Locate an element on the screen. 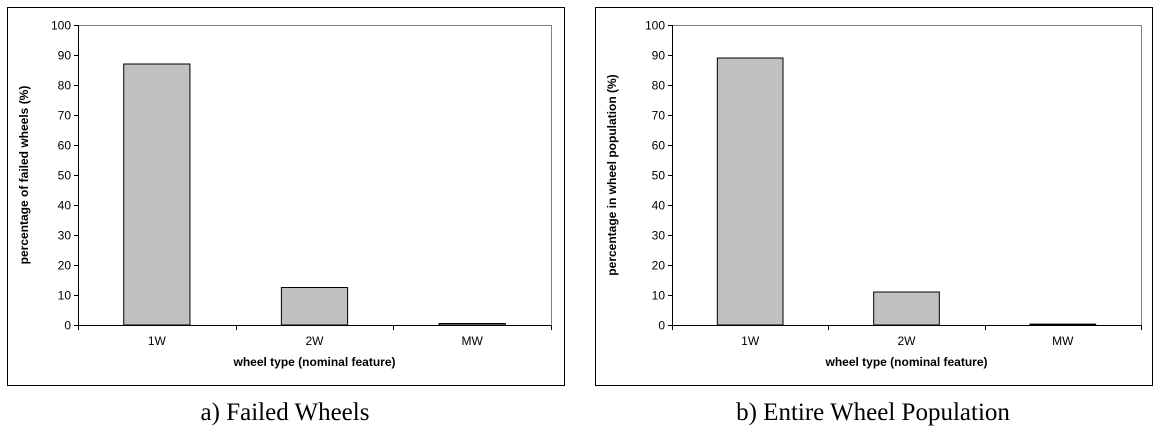  y-axis-title: percentage of failed wheels (%) is located at coordinates (24, 175).